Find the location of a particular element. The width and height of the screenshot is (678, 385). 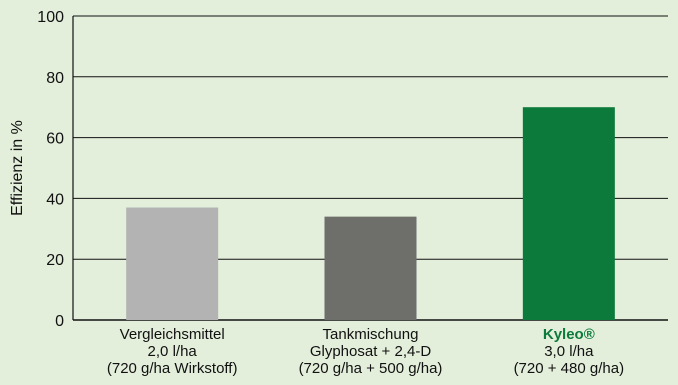

y-tick-label: 100 is located at coordinates (50, 17).